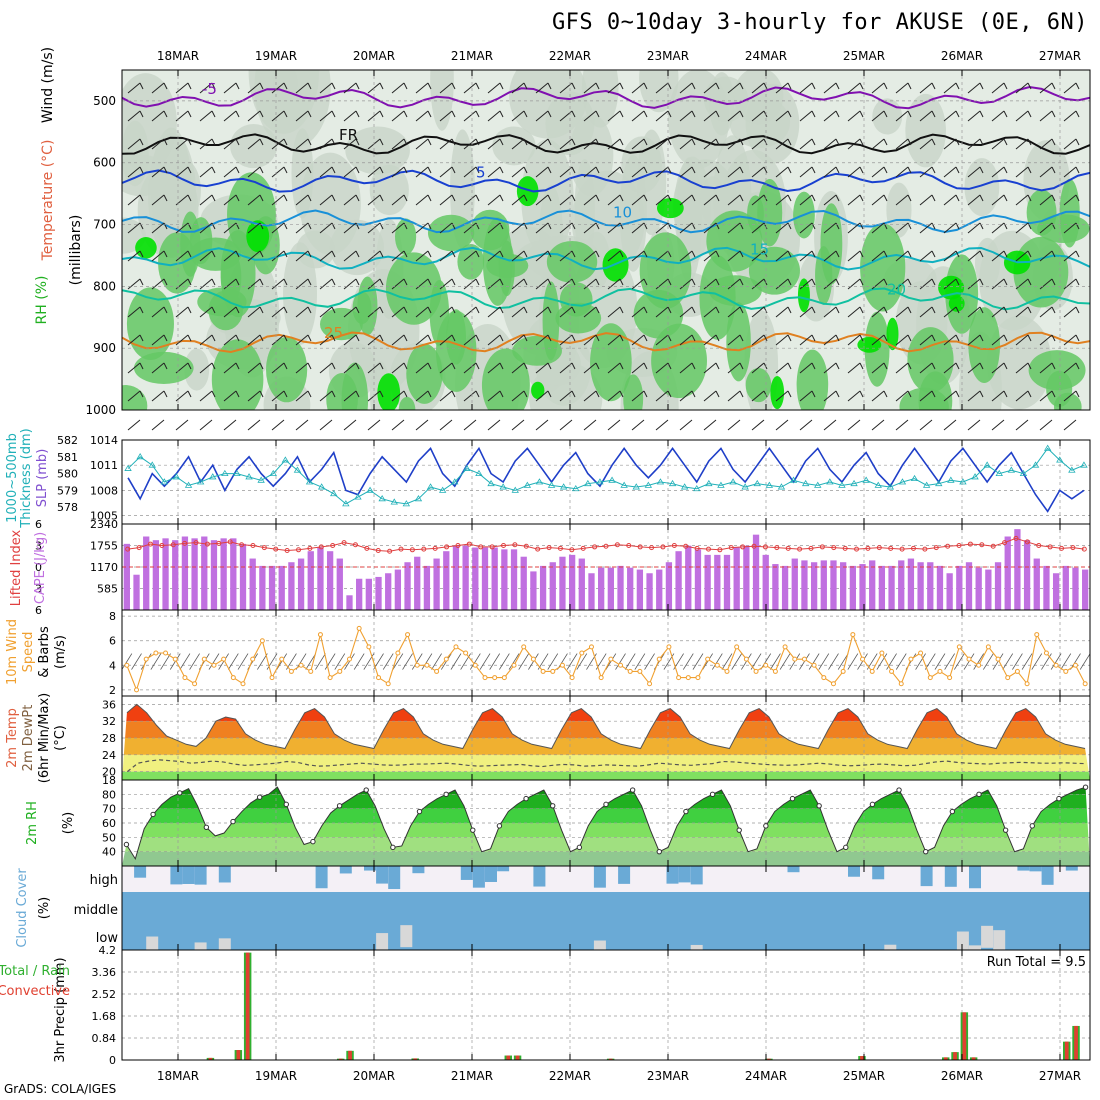 This screenshot has height=1100, width=1100. What do you see at coordinates (38, 610) in the screenshot?
I see `y-tick-label: 6` at bounding box center [38, 610].